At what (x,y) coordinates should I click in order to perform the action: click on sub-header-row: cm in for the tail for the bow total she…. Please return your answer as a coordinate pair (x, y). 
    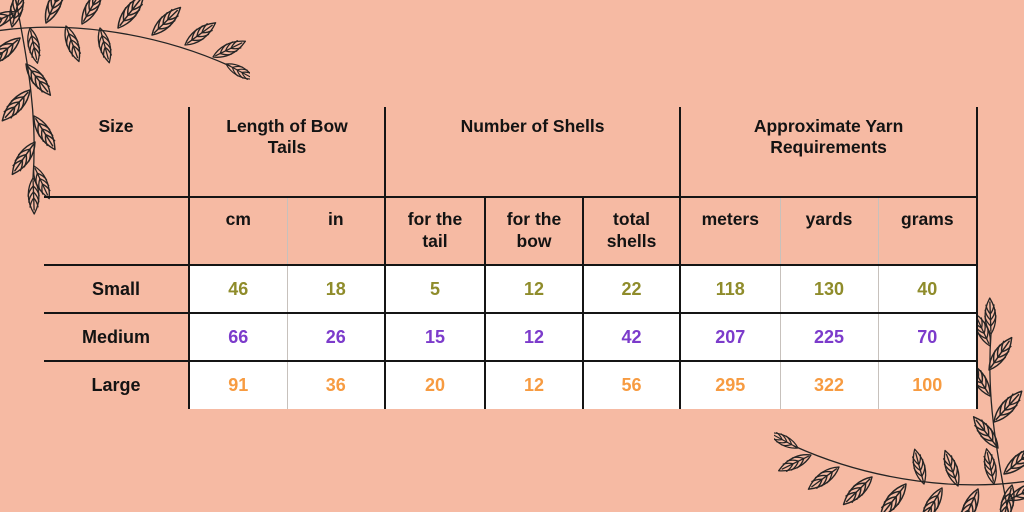
    Looking at the image, I should click on (511, 231).